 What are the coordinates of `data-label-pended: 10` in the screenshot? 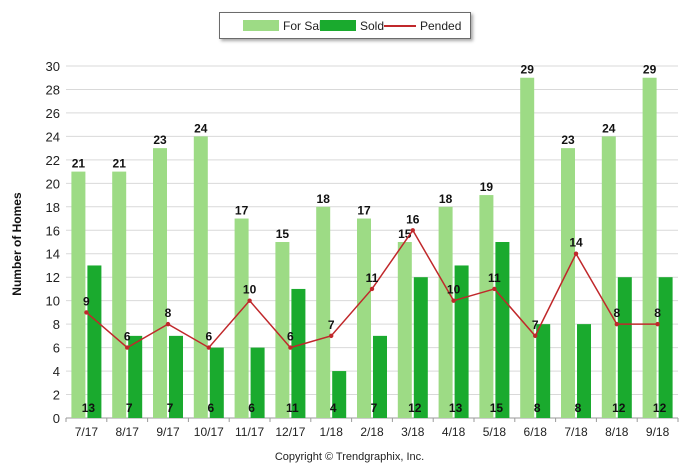 It's located at (454, 290).